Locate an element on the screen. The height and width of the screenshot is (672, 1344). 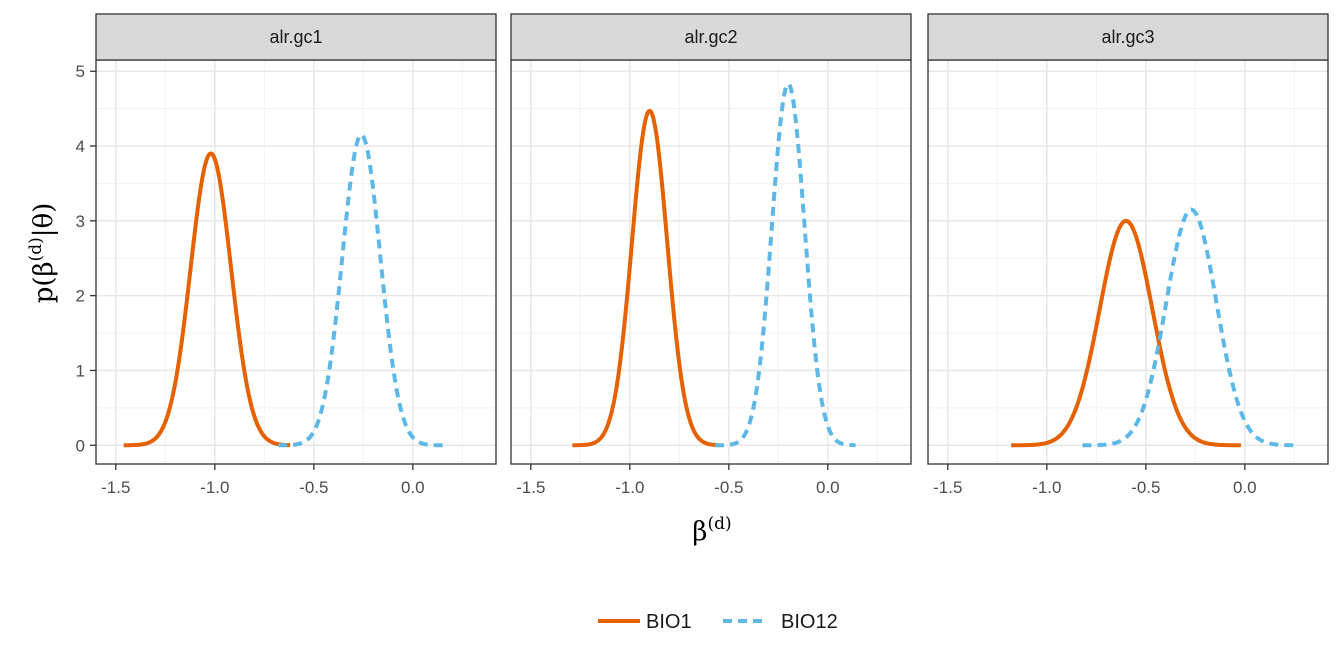
y-axis: 0 1 2 3 4 5 is located at coordinates (86, 258).